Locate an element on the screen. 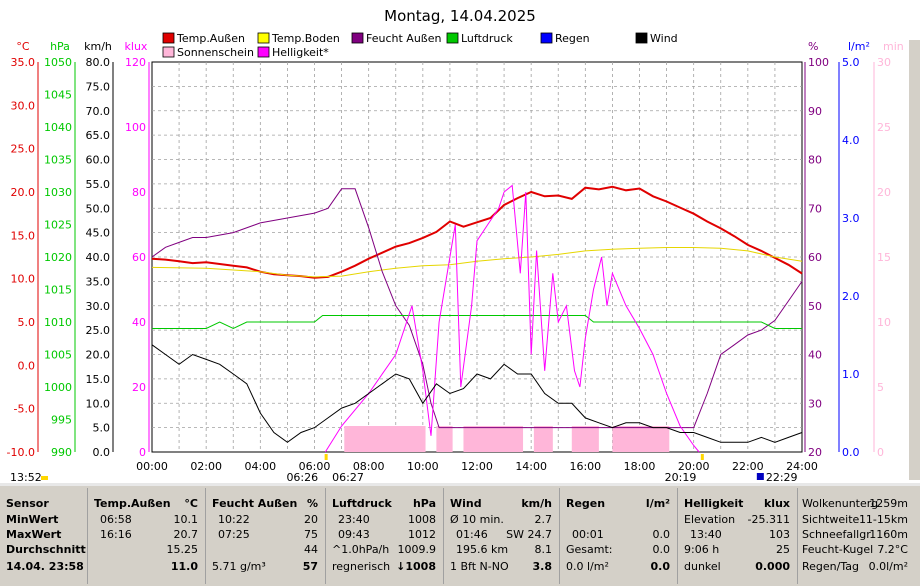  x-tick-label: 18:00 is located at coordinates (640, 466).